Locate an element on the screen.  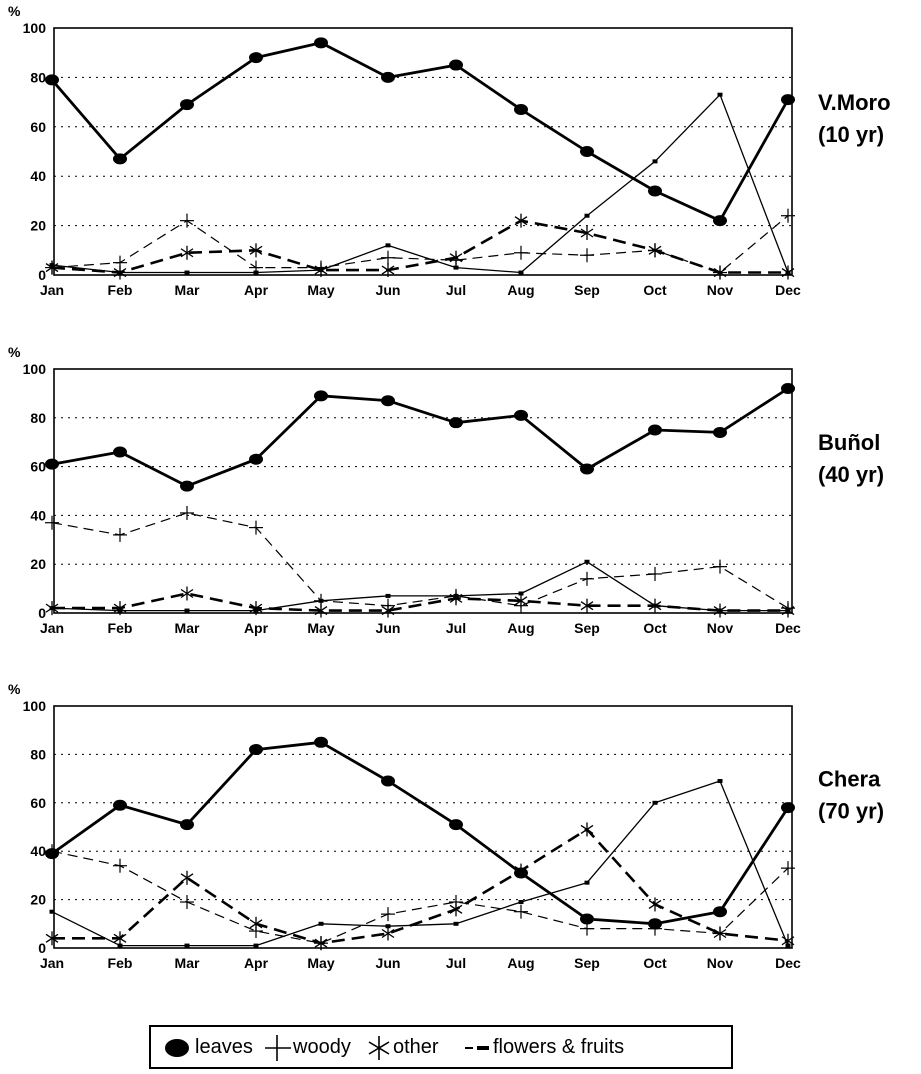
series-line-flowers-fruits is located at coordinates (420, 863).